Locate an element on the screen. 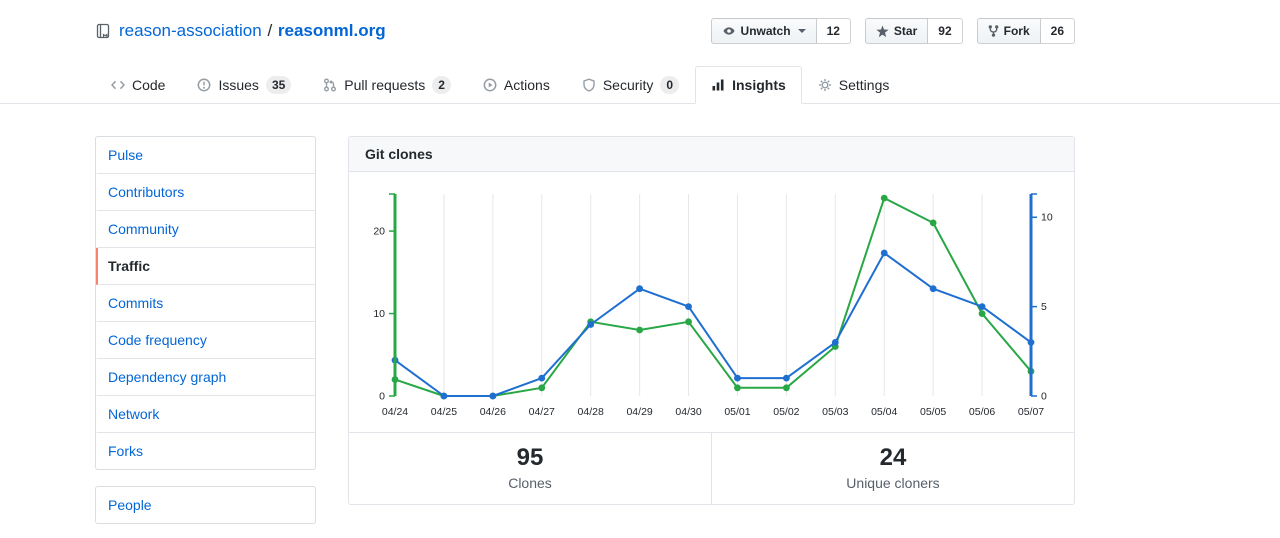 Image resolution: width=1280 pixels, height=538 pixels. git-clones-title: Git clones is located at coordinates (399, 154).